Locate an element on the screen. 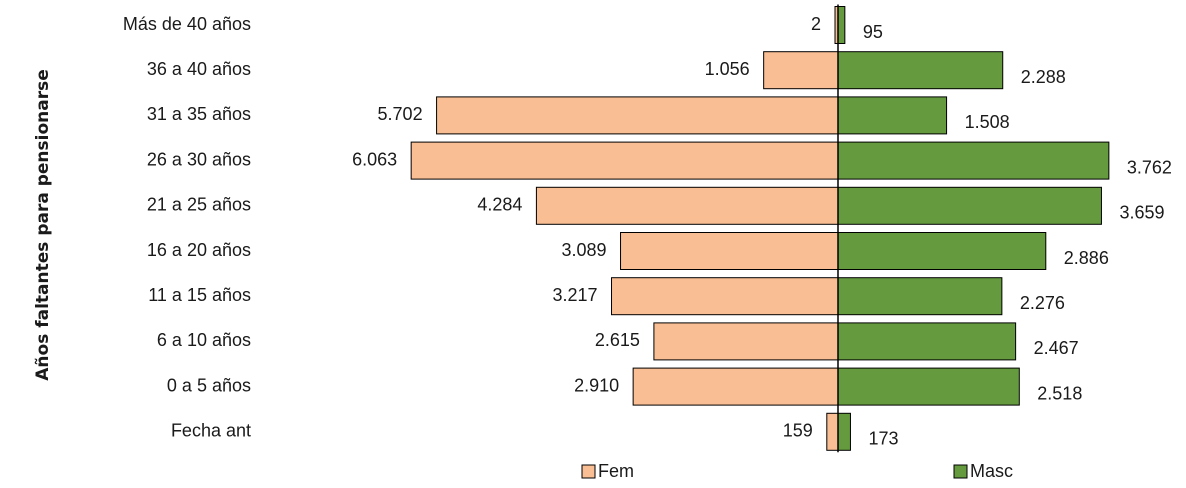  masc-value-label: 2.886 is located at coordinates (1086, 258).